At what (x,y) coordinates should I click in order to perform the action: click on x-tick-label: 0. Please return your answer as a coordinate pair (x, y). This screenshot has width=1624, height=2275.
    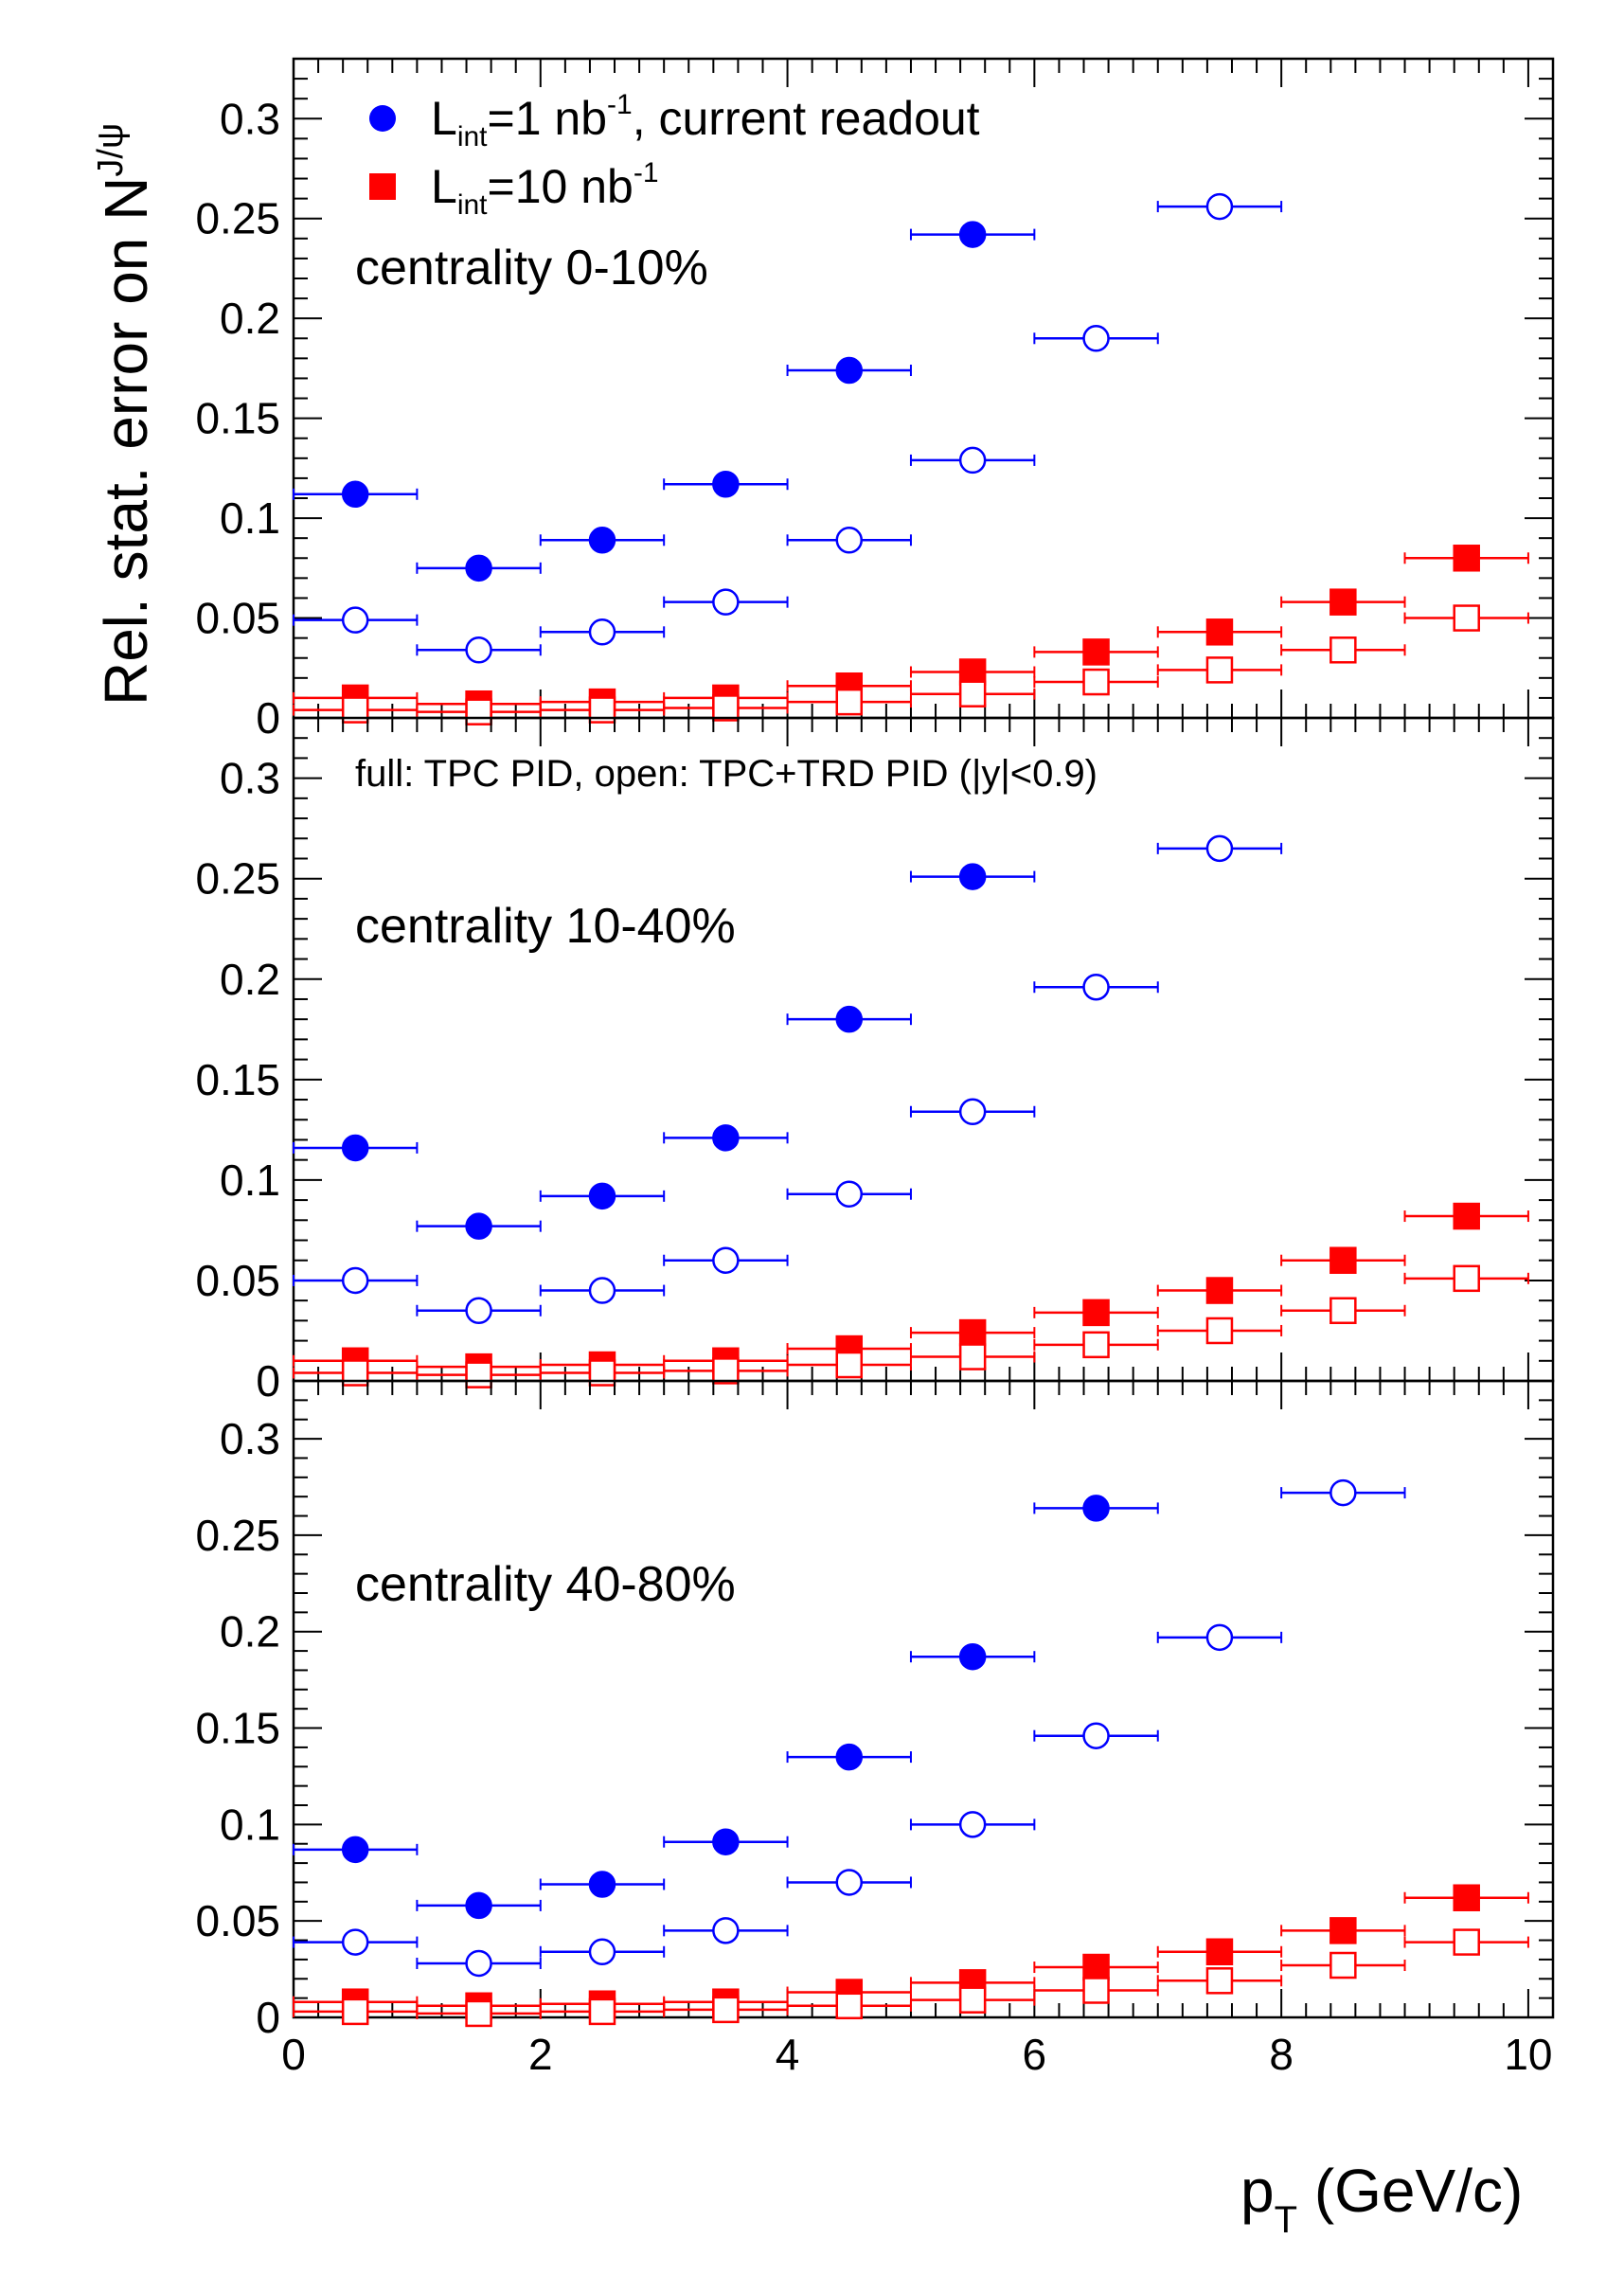
    Looking at the image, I should click on (293, 2054).